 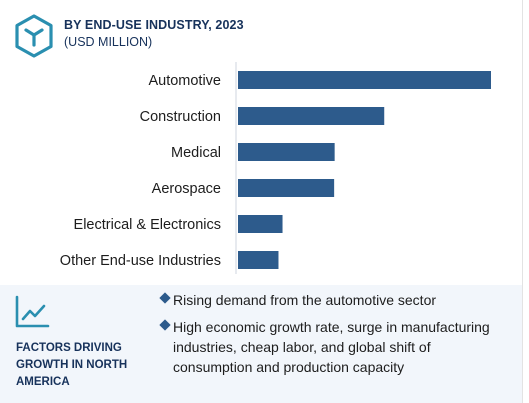 I want to click on category-label: Automotive, so click(x=184, y=81).